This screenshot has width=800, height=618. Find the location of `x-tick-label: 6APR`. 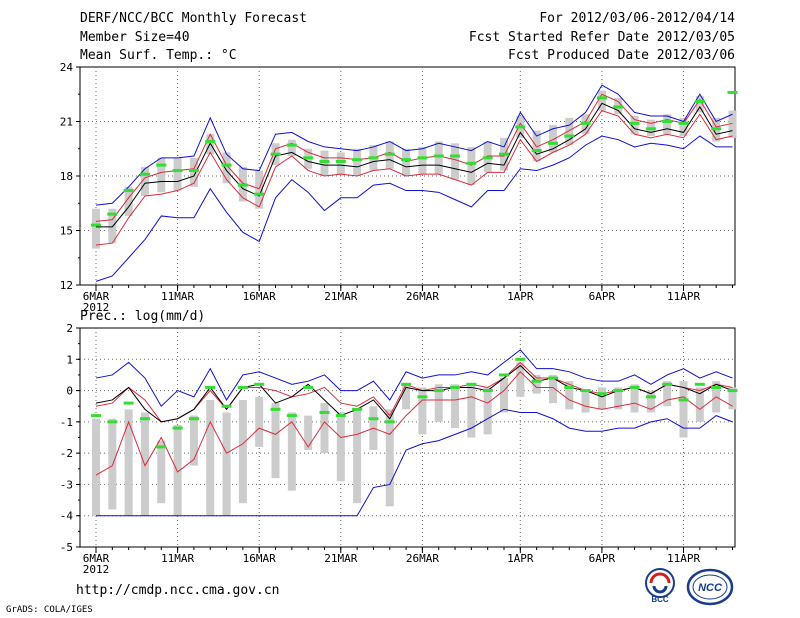

x-tick-label: 6APR is located at coordinates (602, 558).